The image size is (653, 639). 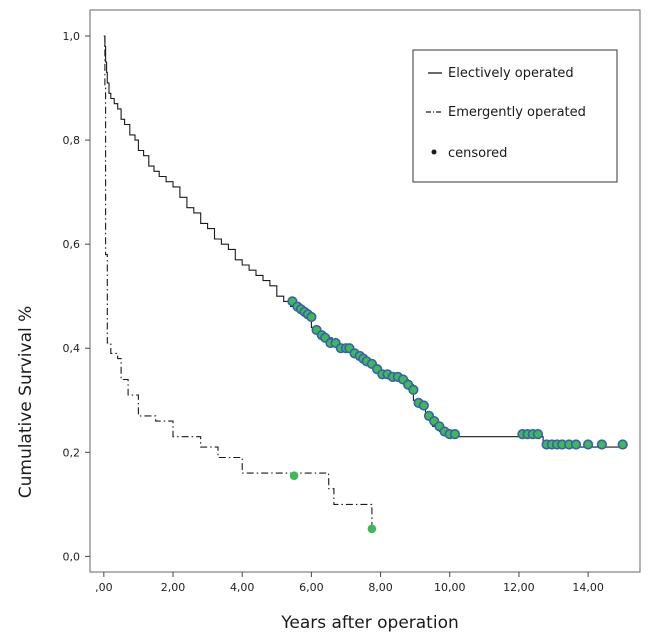 I want to click on legend-censored-marker, so click(x=434, y=152).